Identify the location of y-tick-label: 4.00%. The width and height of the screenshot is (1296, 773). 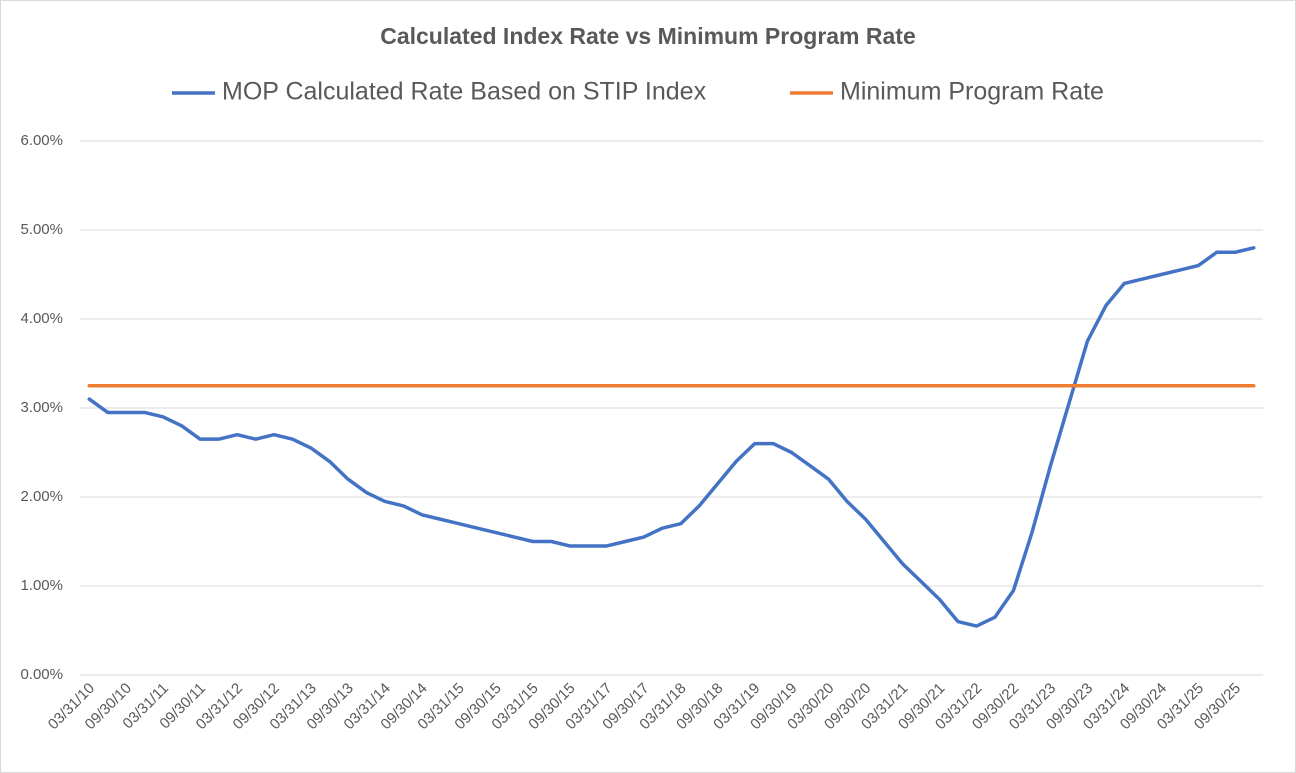
(41, 318).